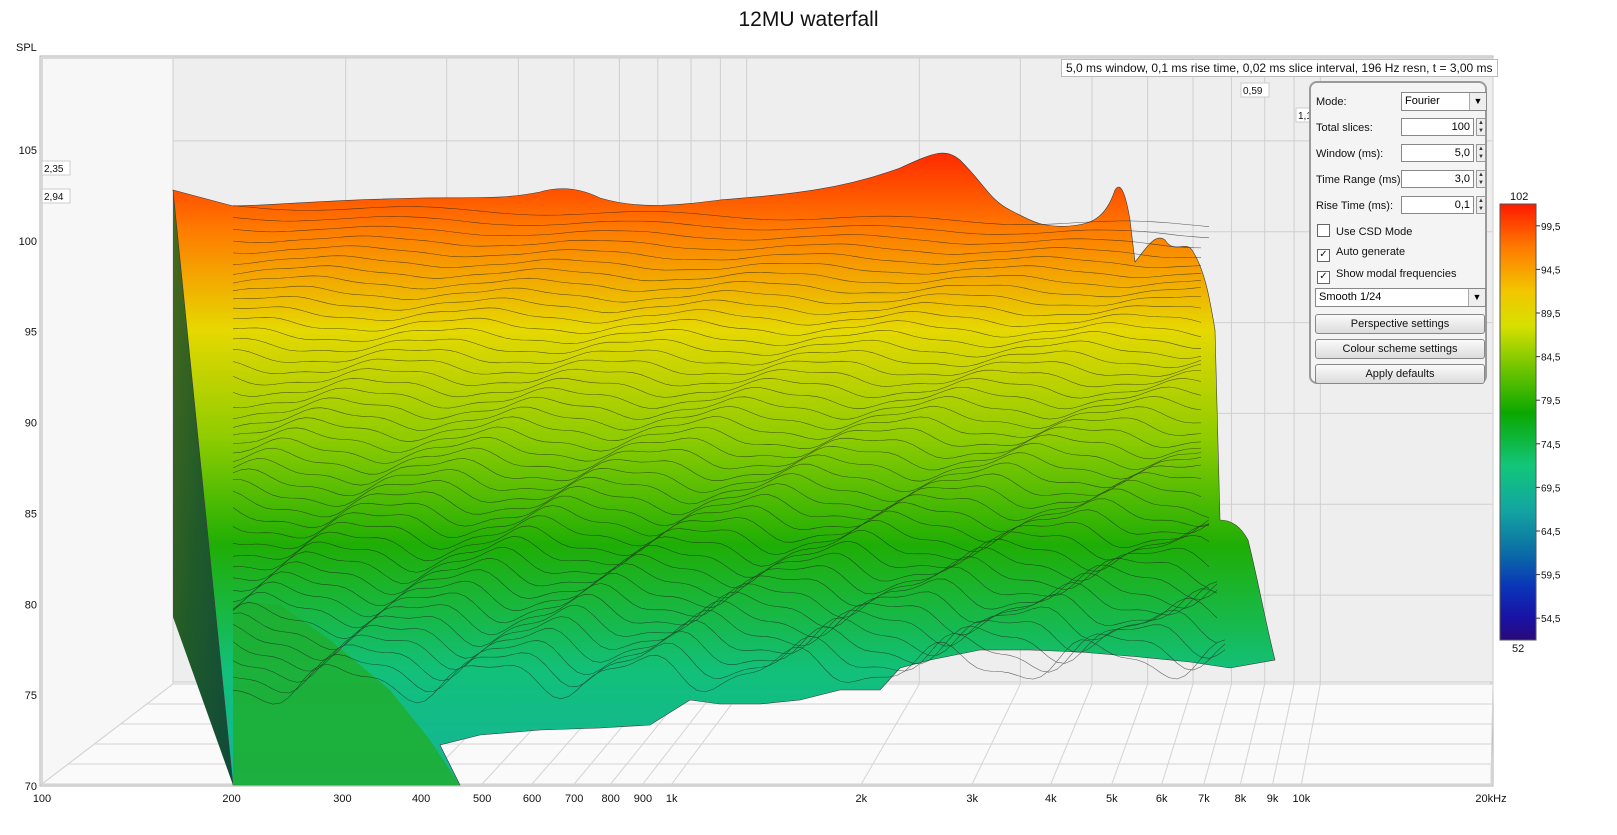 This screenshot has height=835, width=1617. Describe the element at coordinates (1551, 314) in the screenshot. I see `colorbar-tick-label: 89,5` at that location.